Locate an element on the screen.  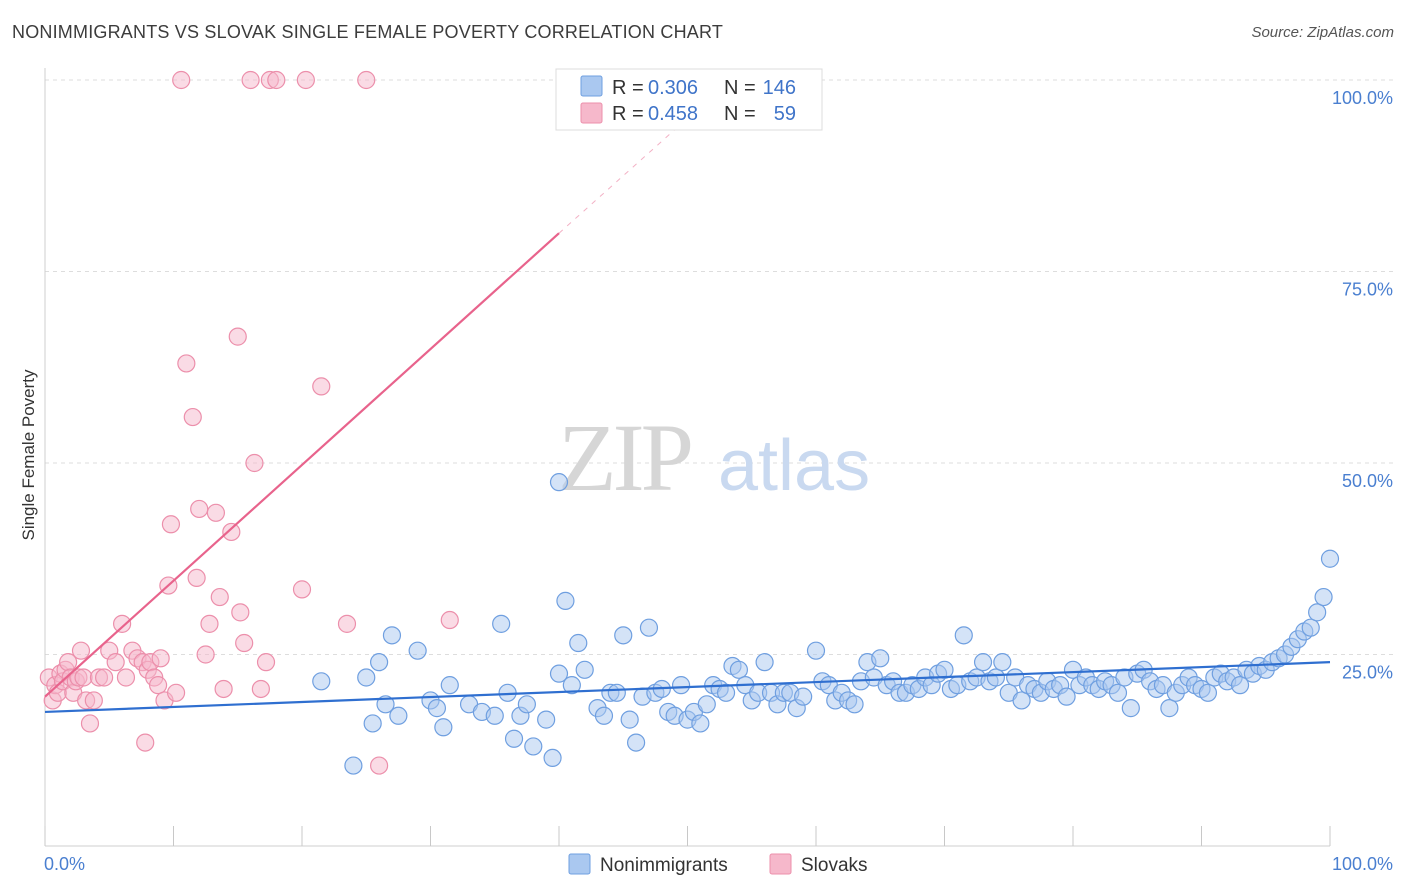
legend-r-label-1: R = is located at coordinates (628, 88).